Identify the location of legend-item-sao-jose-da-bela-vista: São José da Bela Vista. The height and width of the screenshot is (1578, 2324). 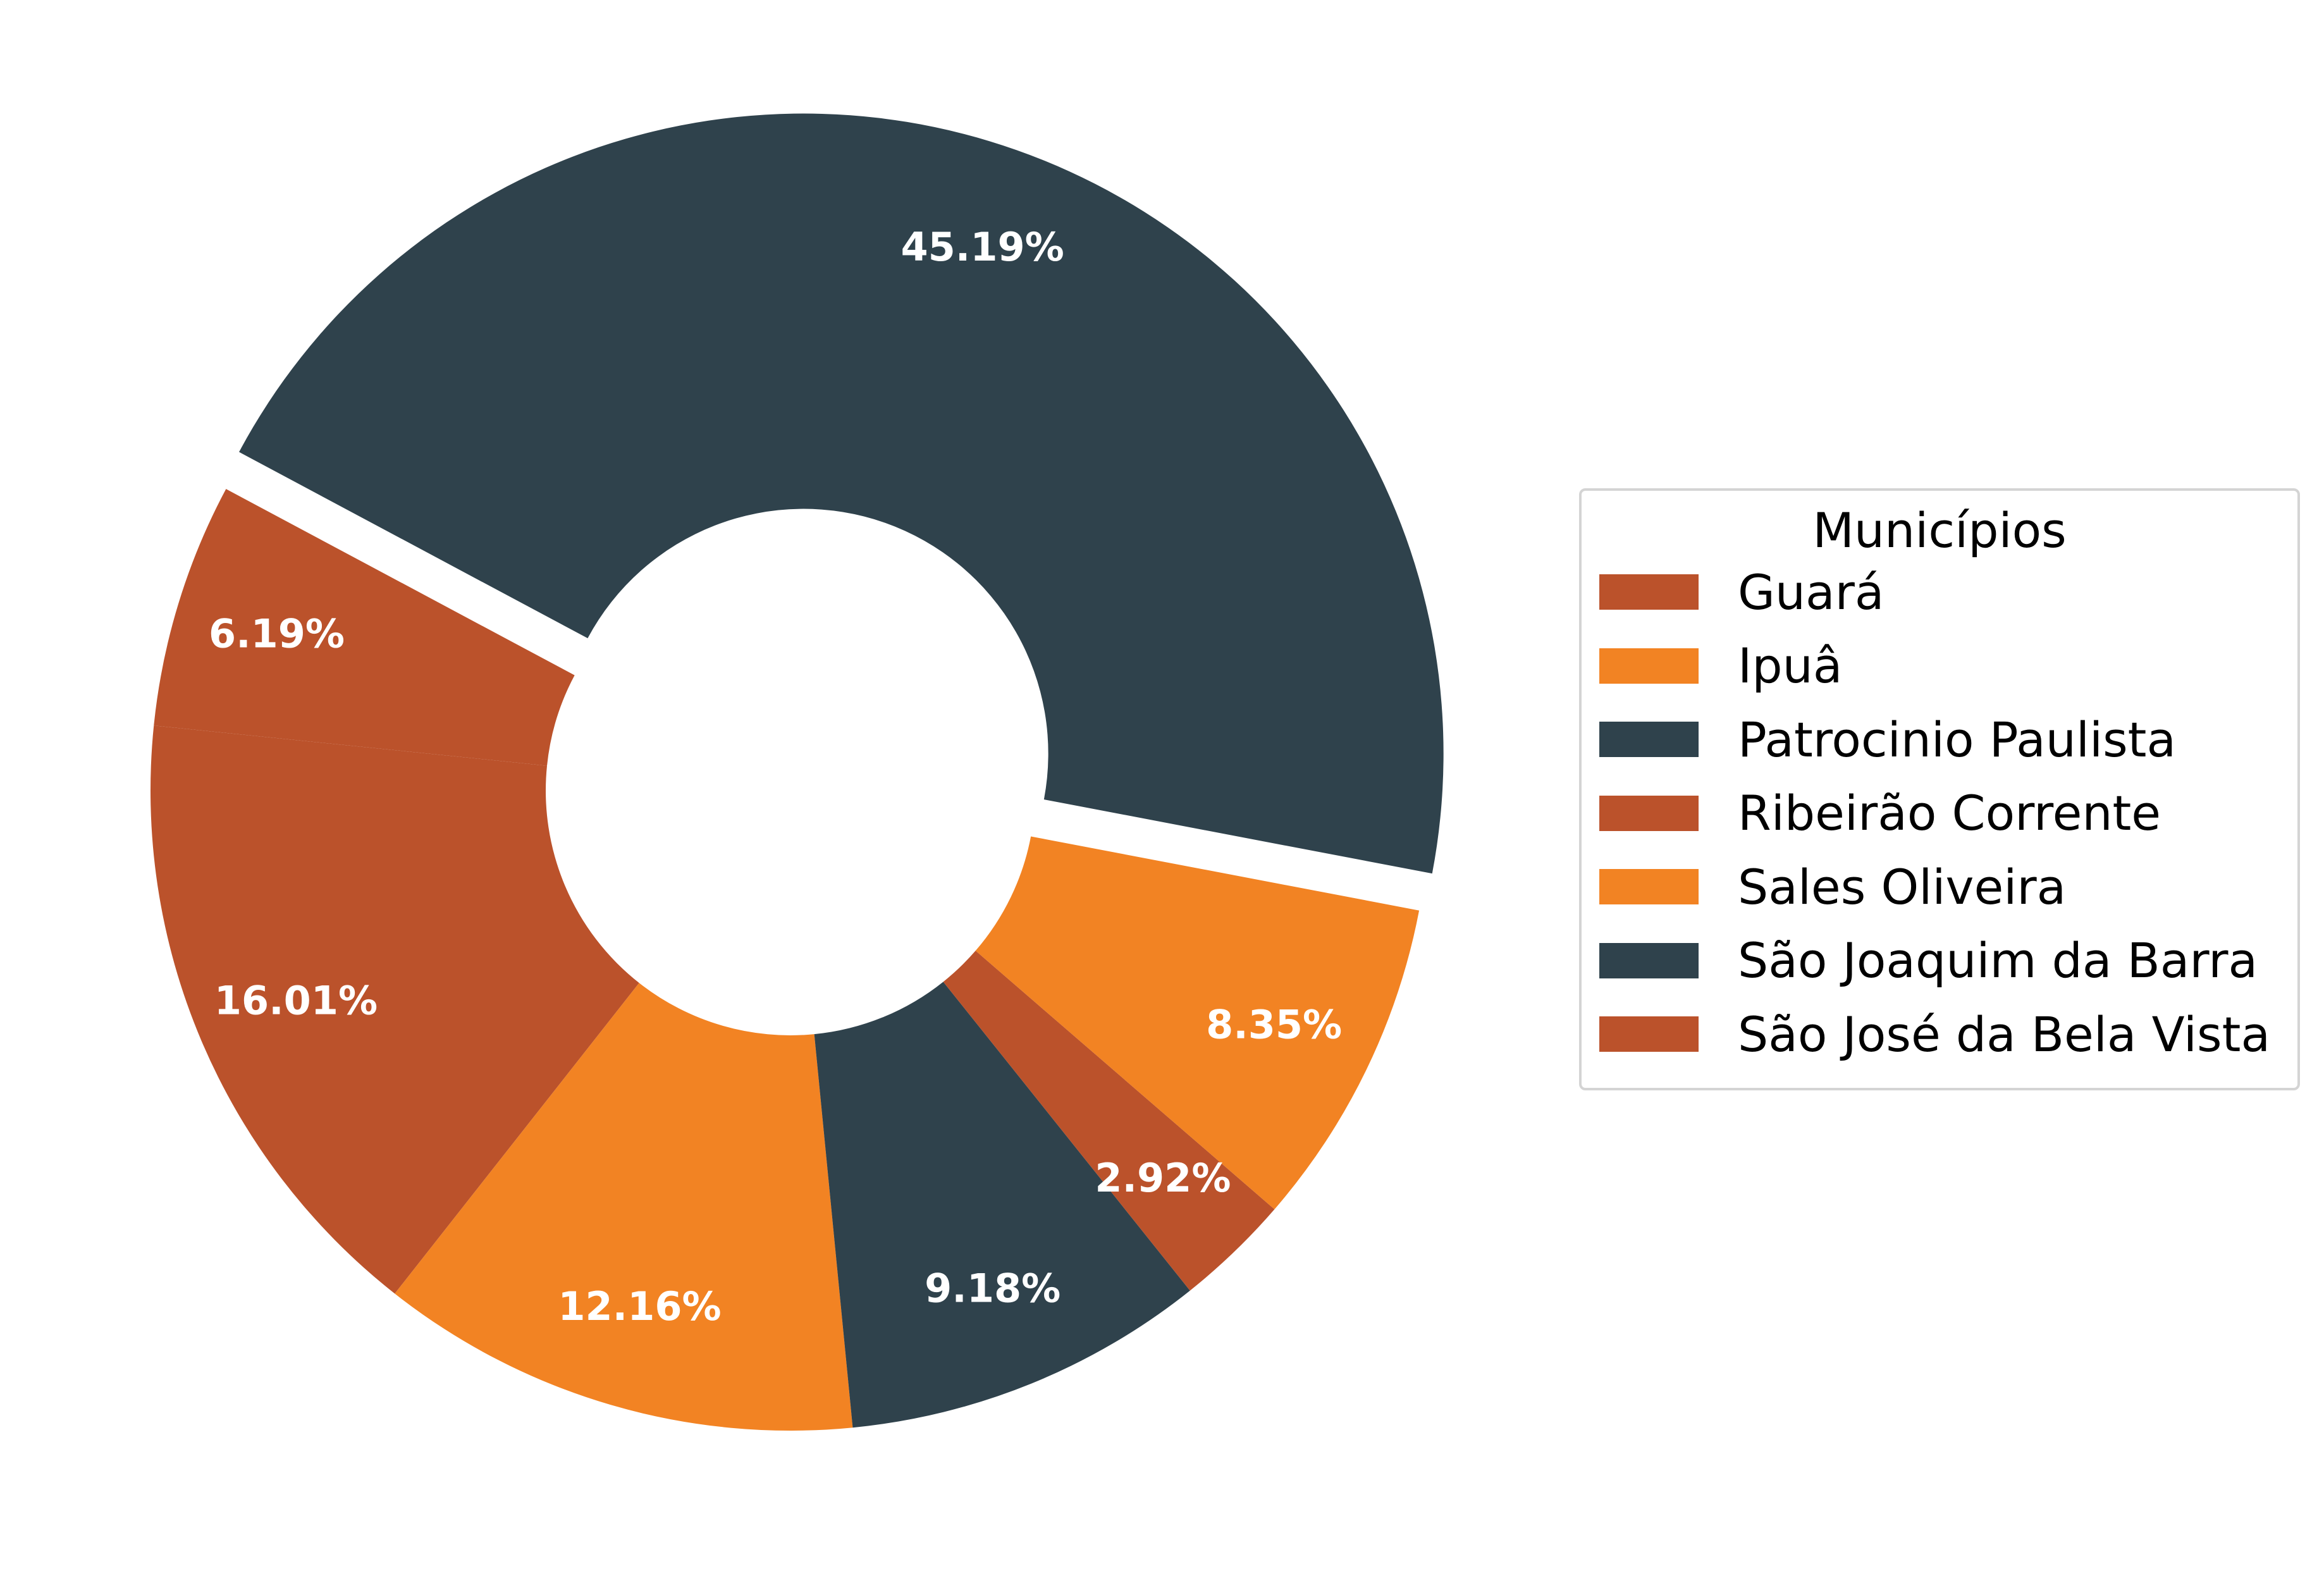
(1934, 1034).